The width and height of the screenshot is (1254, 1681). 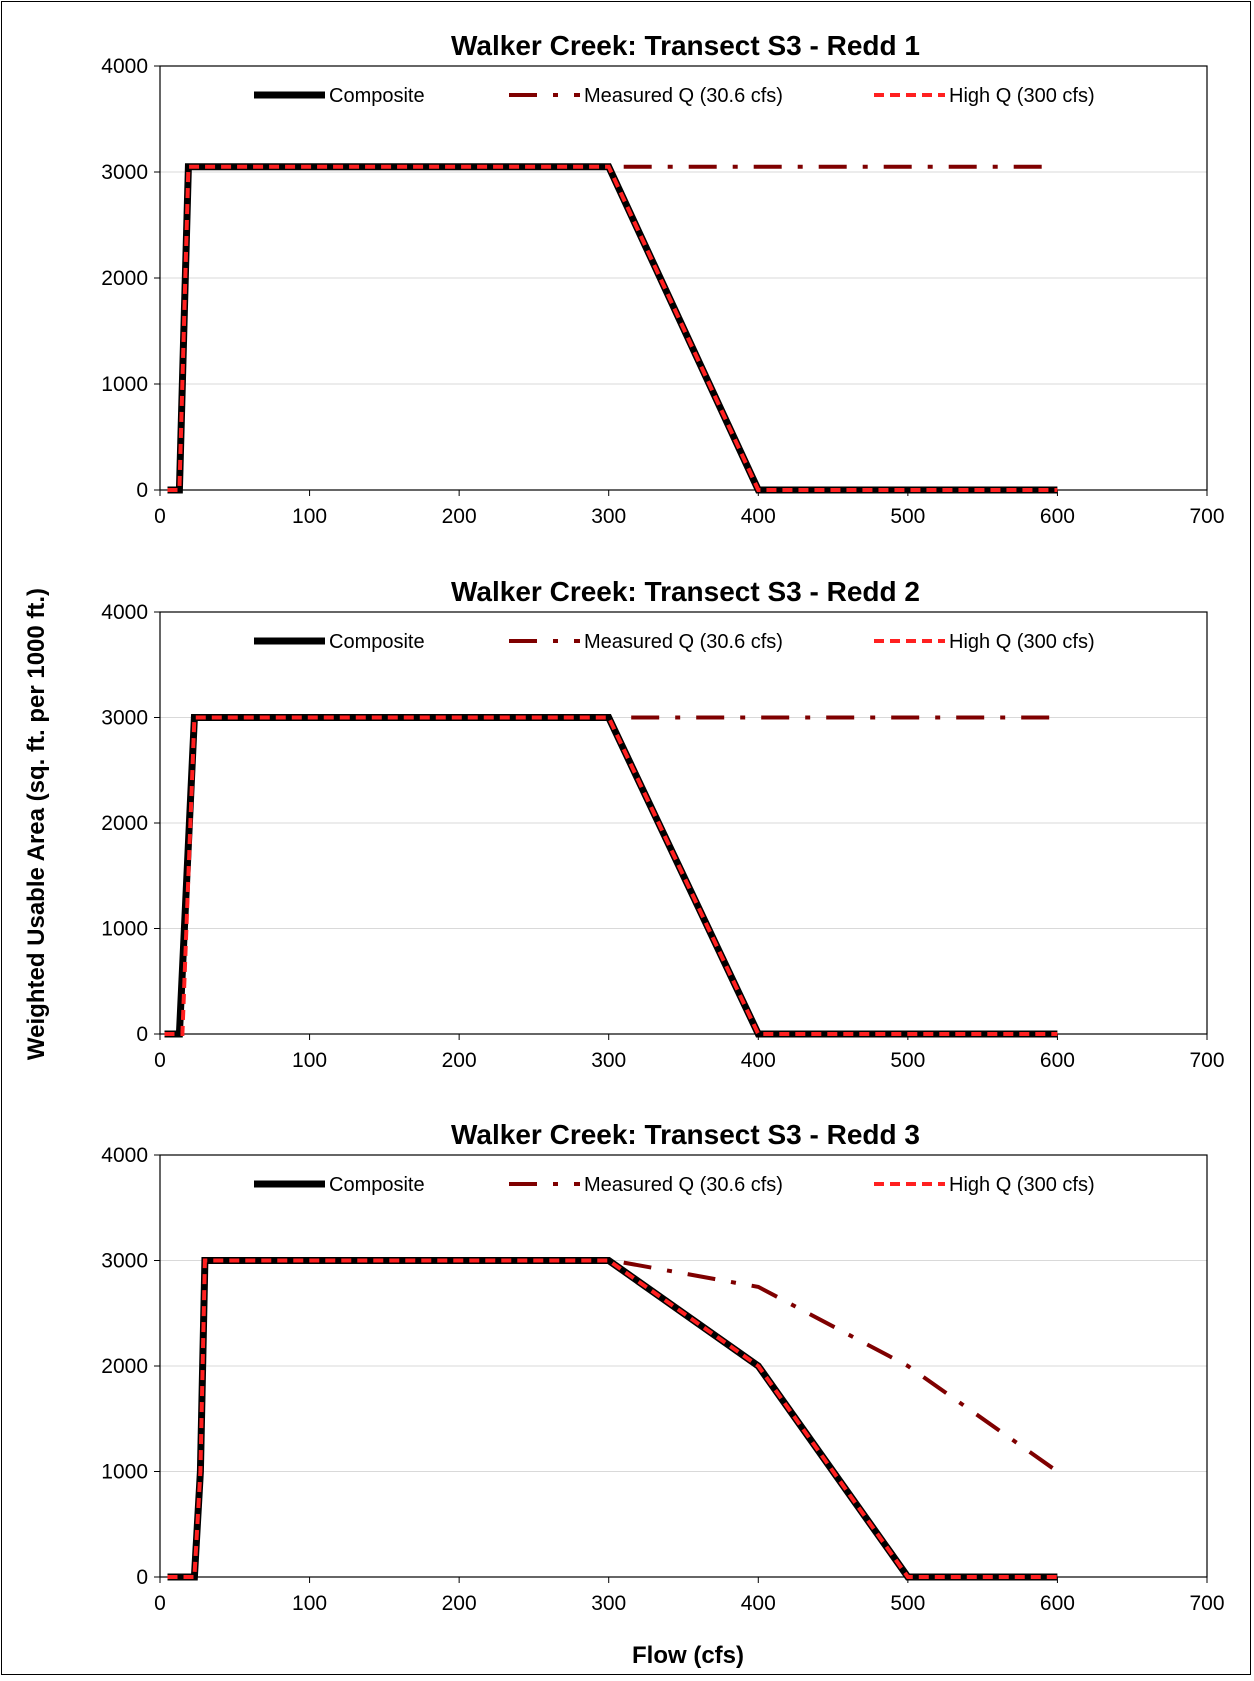 I want to click on chart-title: Walker Creek: Transect S3 - Redd 2, so click(x=685, y=591).